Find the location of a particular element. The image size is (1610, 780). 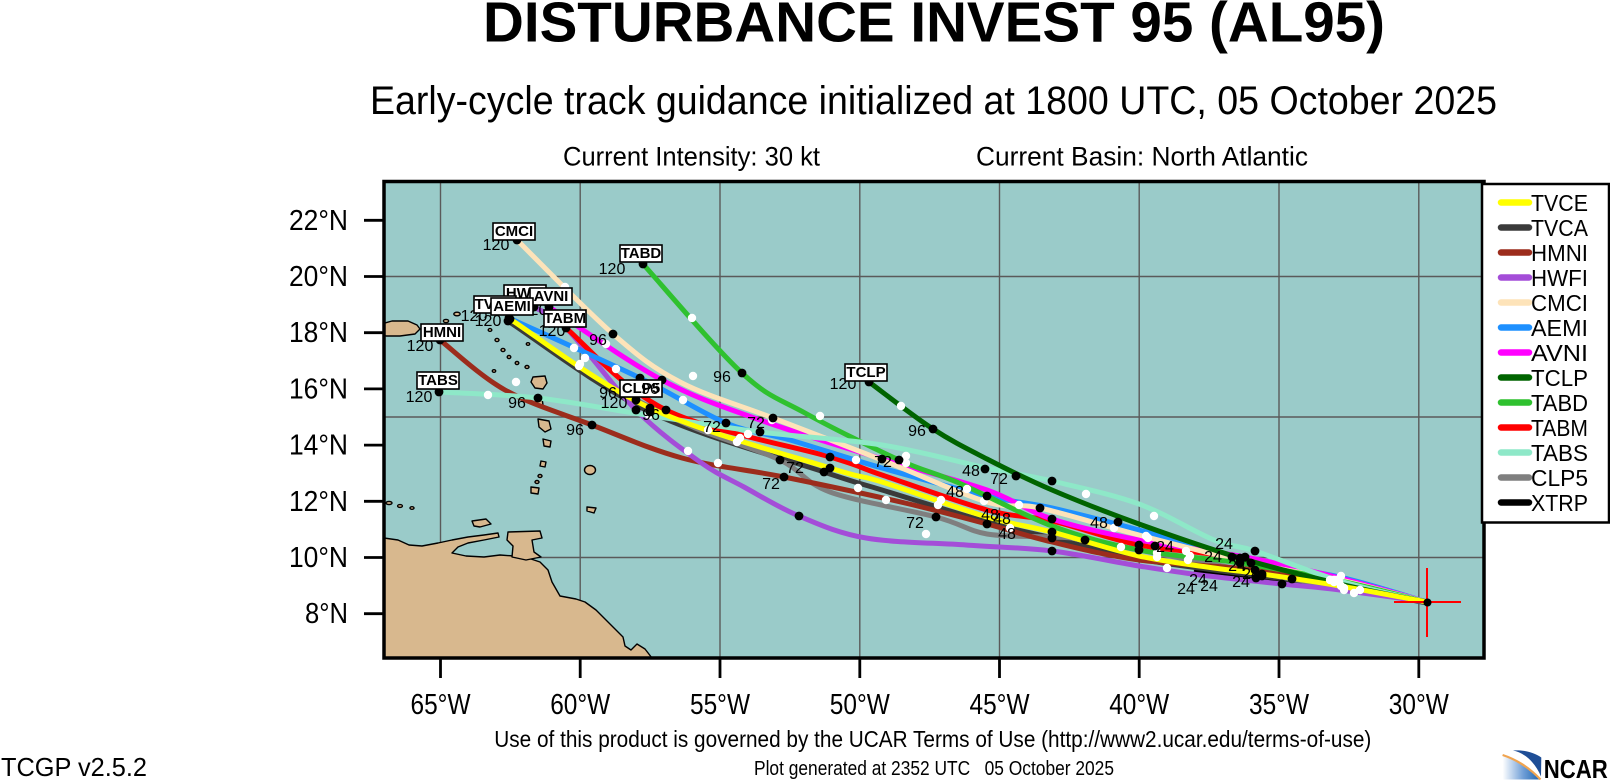

svg-text: NCAR is located at coordinates (1576, 767).